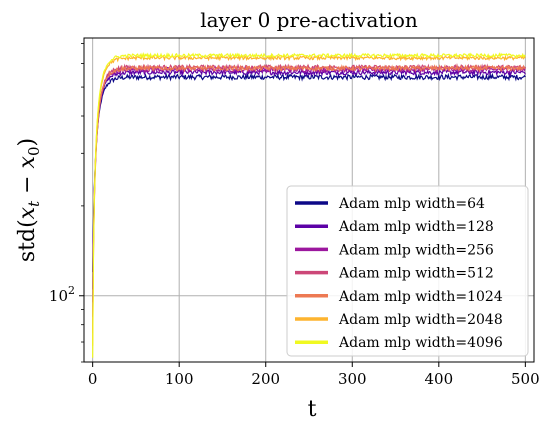 This screenshot has height=433, width=548. Describe the element at coordinates (416, 250) in the screenshot. I see `legend-label: Adam mlp width=256` at that location.